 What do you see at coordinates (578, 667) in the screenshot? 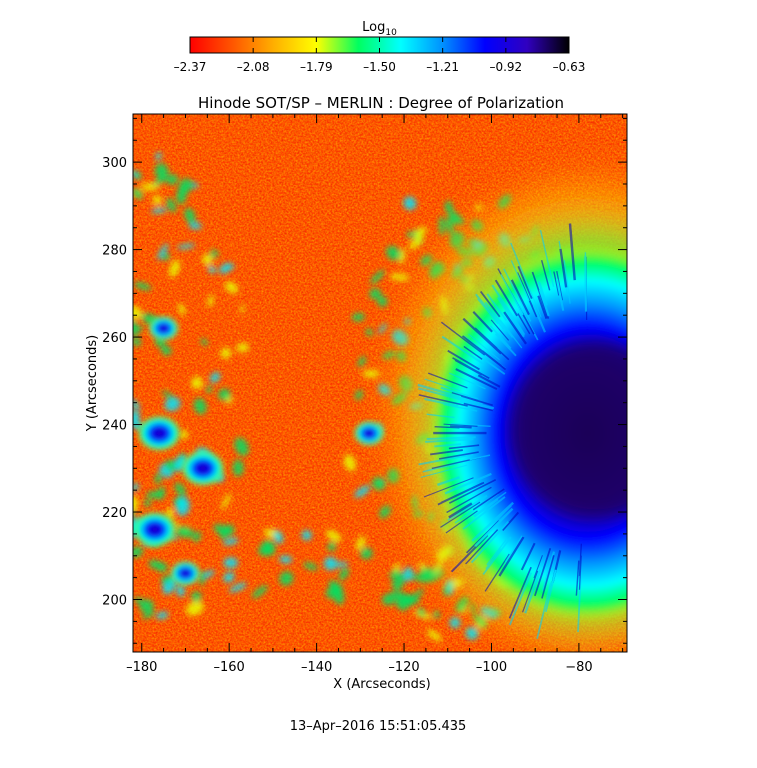
I see `x-tick-label: −80` at bounding box center [578, 667].